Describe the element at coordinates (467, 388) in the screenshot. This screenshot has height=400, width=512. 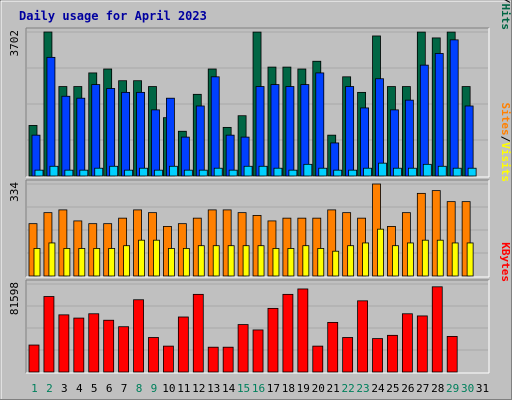
I see `day-label: 30` at that location.